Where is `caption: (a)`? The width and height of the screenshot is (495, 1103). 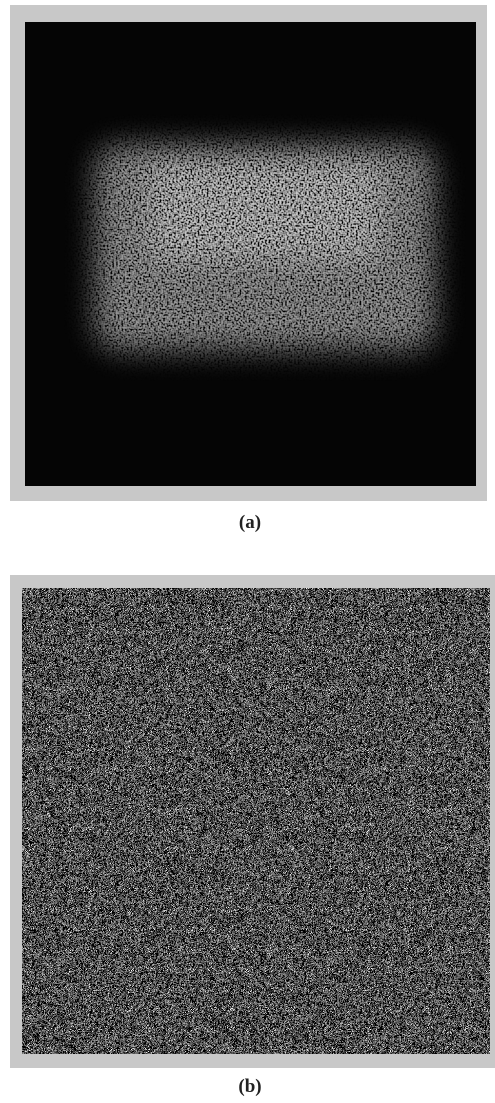
caption: (a) is located at coordinates (250, 522).